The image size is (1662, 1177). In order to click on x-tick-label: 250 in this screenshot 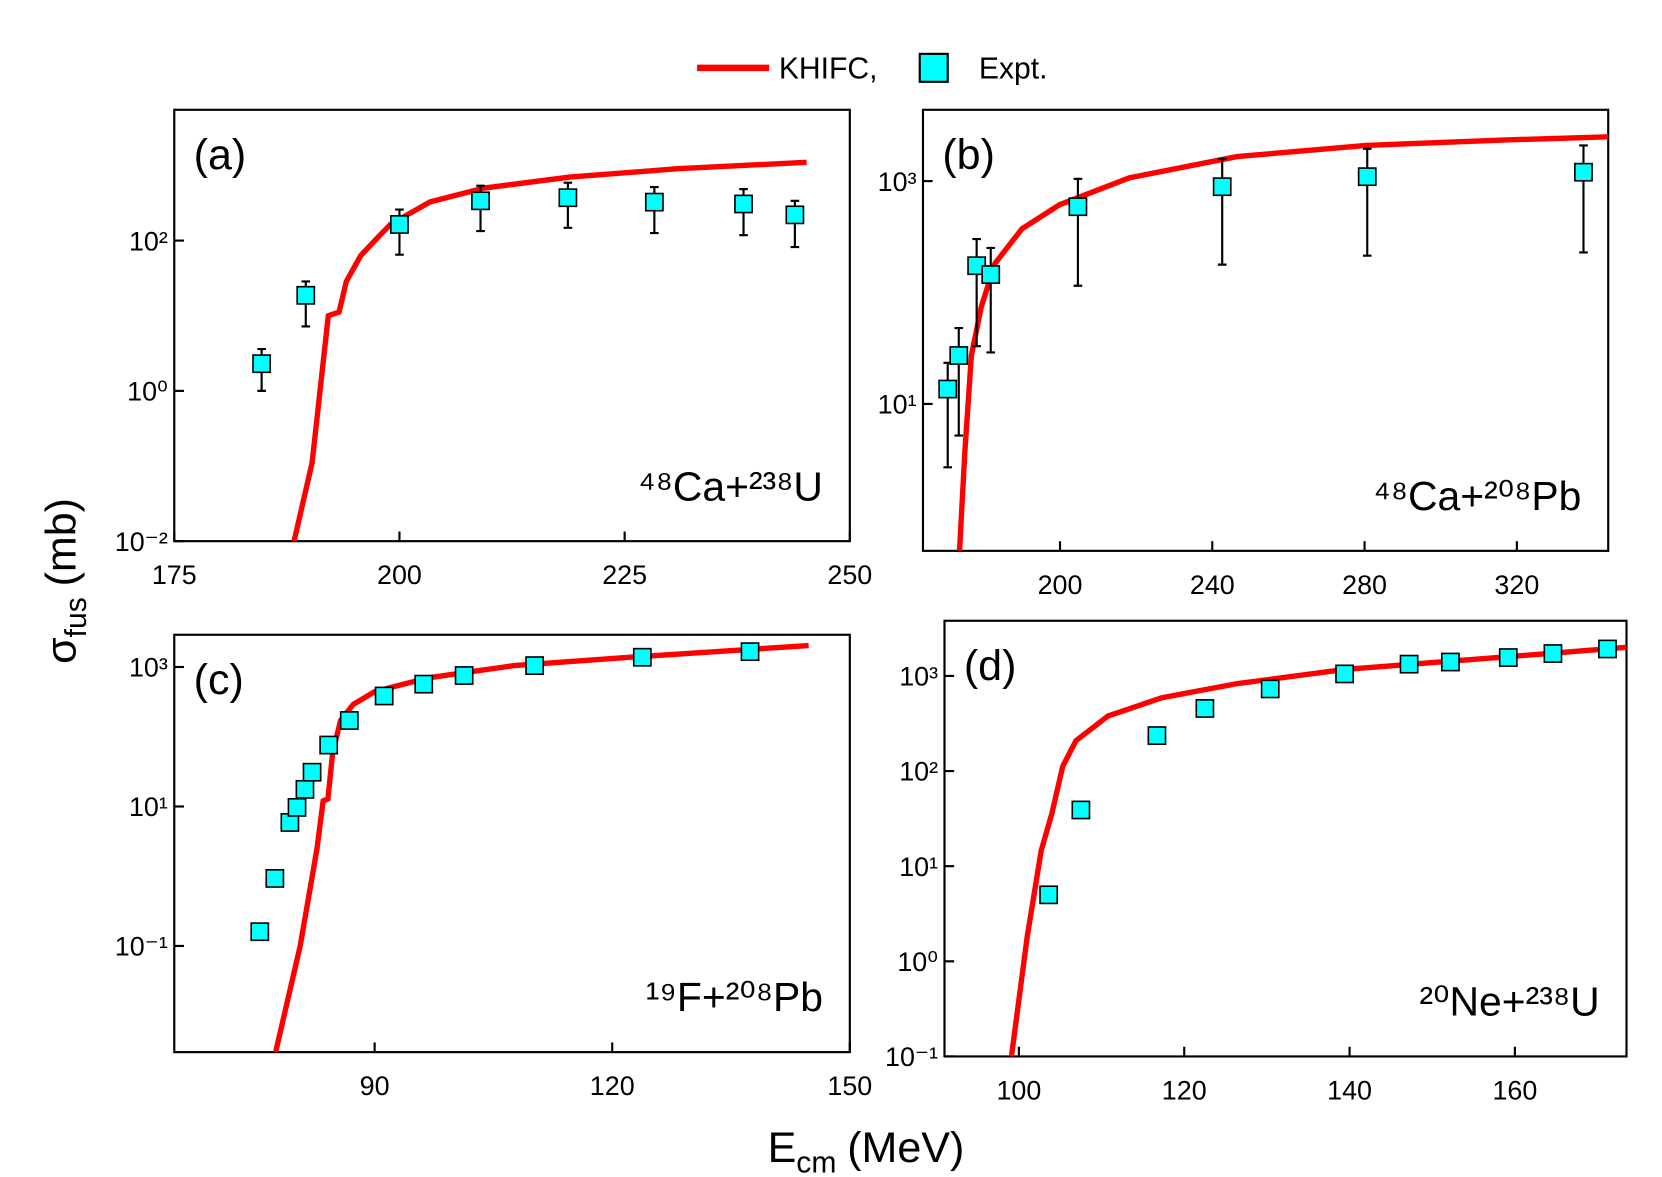, I will do `click(849, 575)`.